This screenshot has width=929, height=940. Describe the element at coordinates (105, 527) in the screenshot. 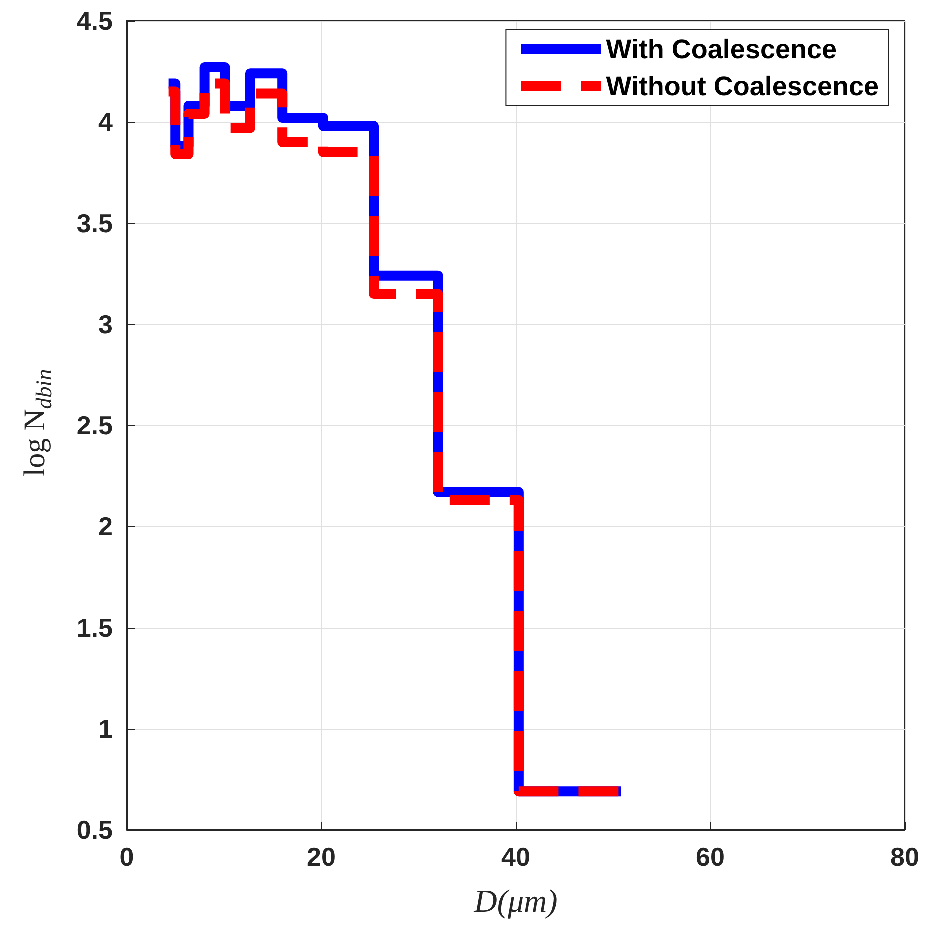

I see `y-tick-label: 2` at that location.